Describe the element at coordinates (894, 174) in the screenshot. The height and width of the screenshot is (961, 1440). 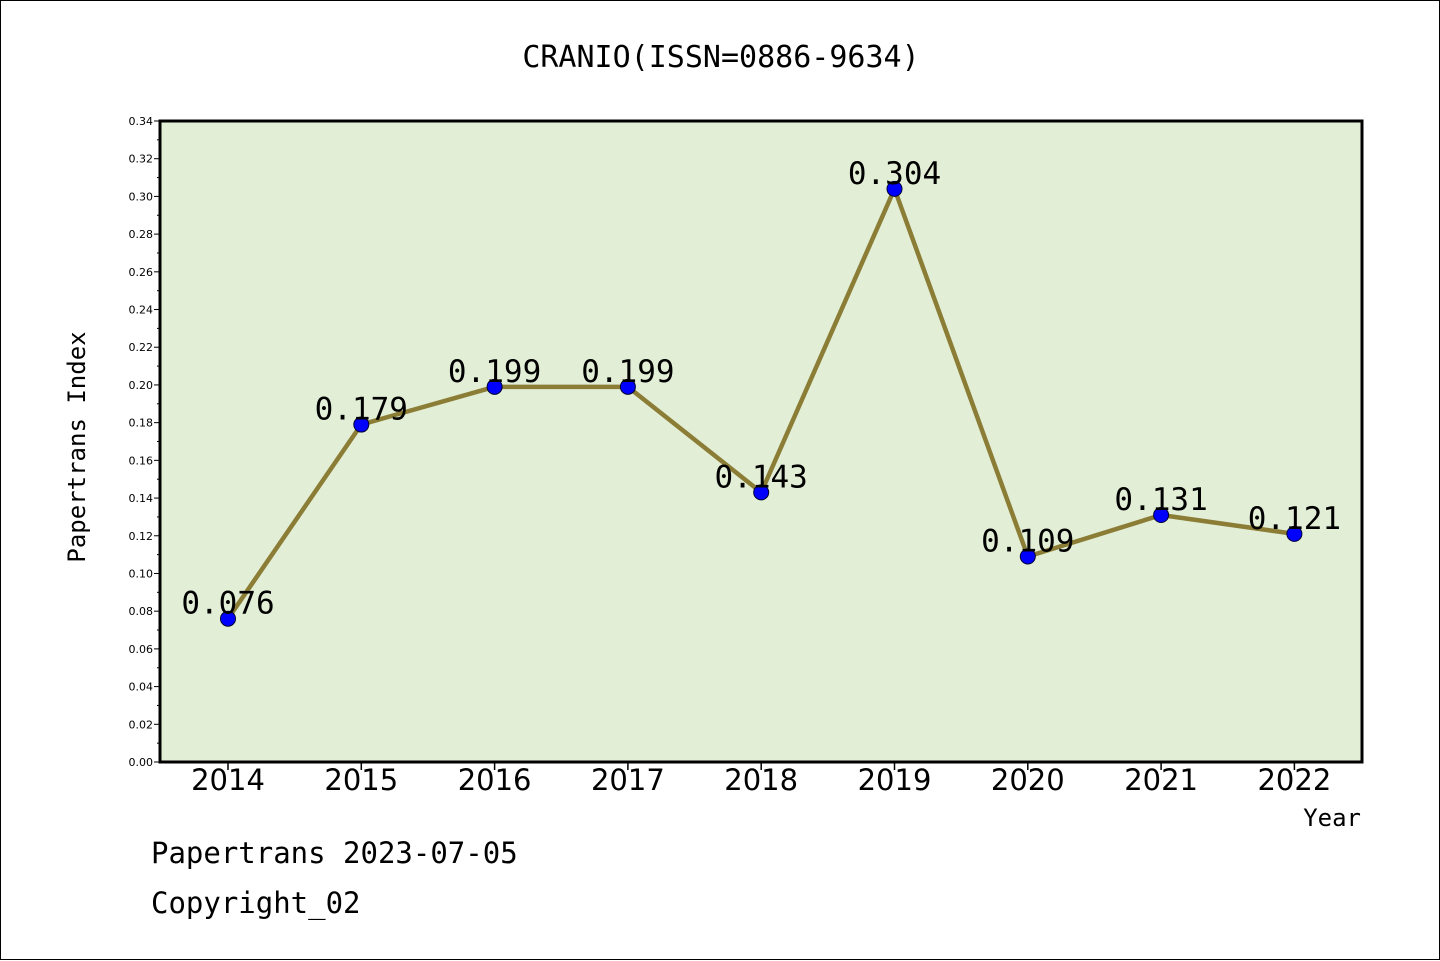
I see `data-label: 0.304` at that location.